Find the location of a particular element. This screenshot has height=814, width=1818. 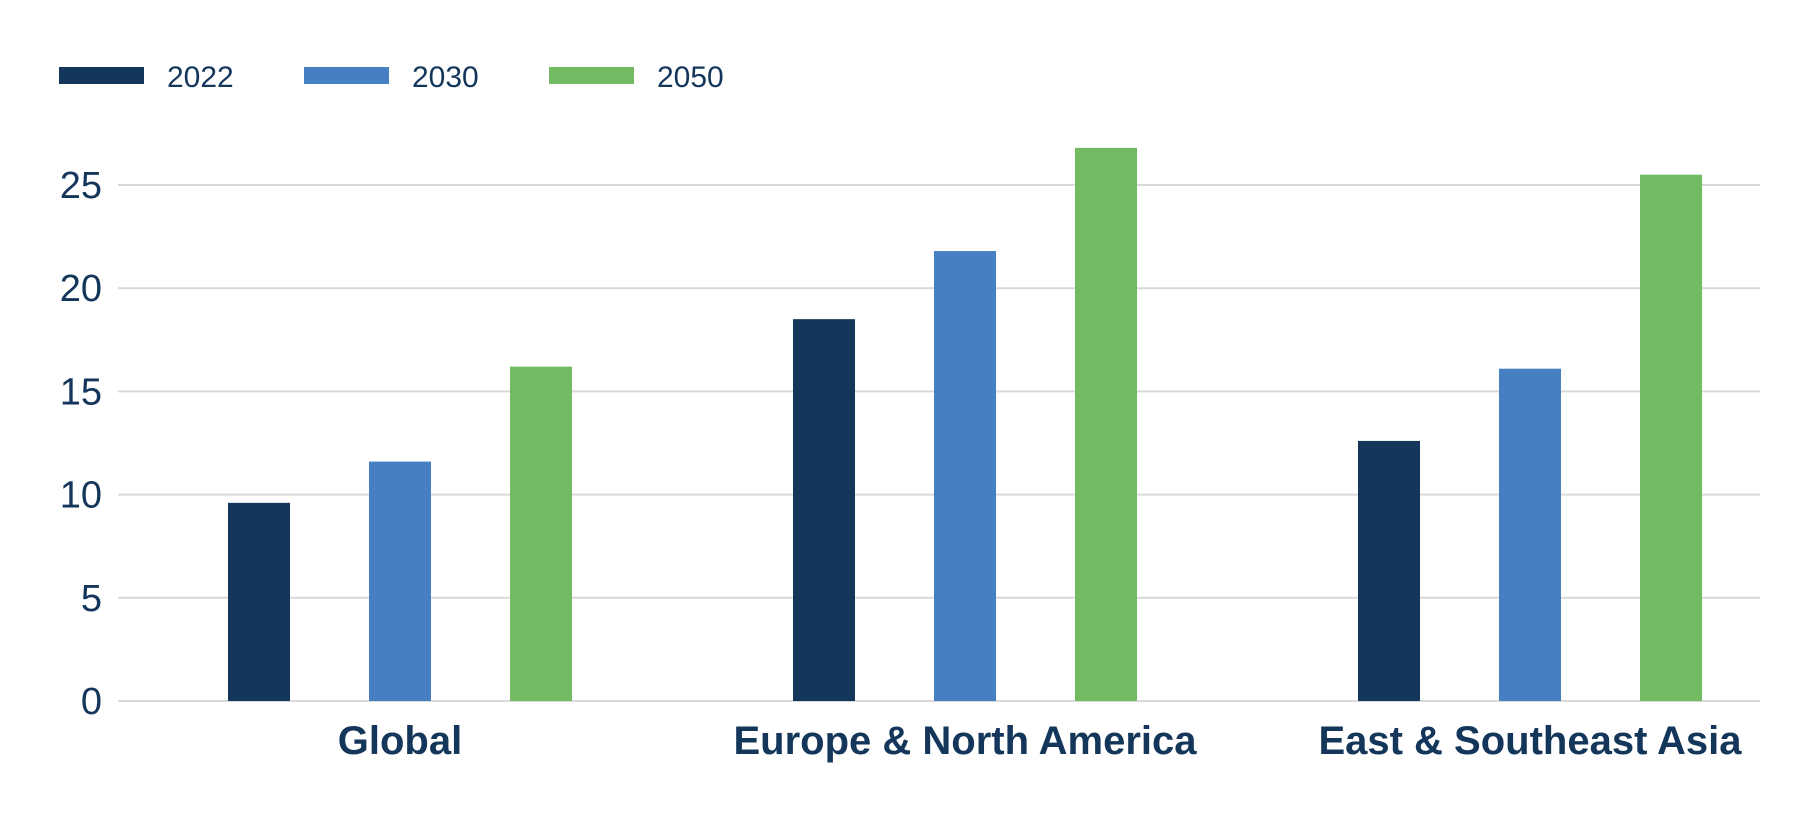

x-category-label-east-southeast-asia: East & Southeast Asia is located at coordinates (1530, 741).